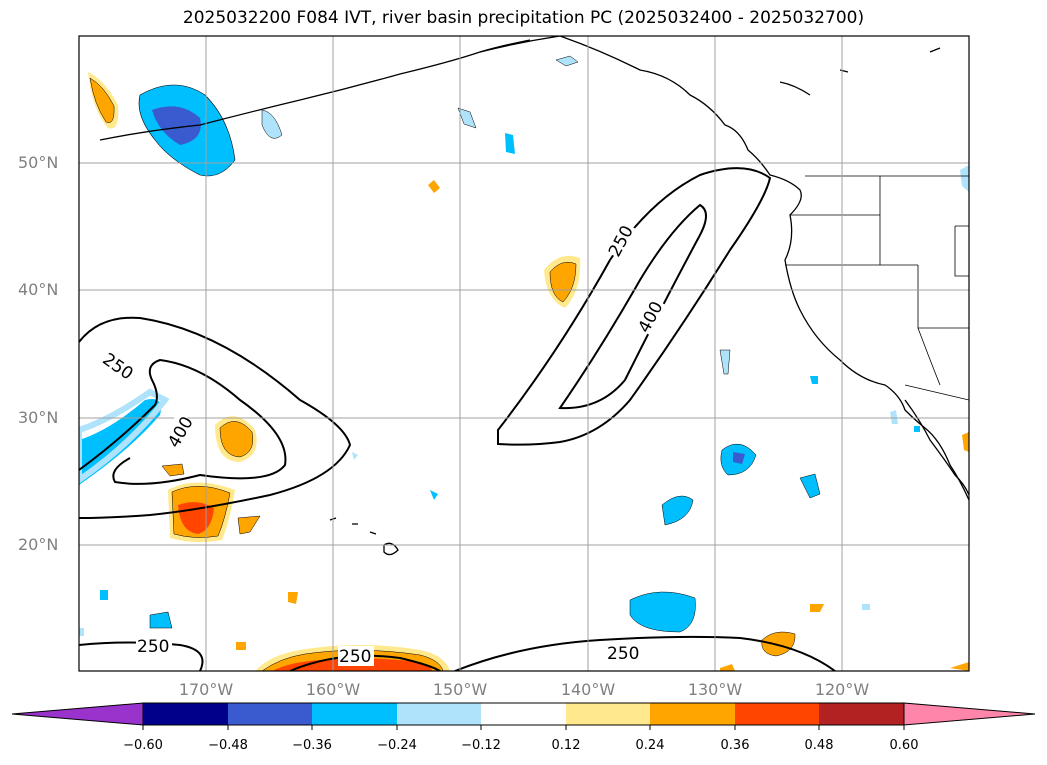  What do you see at coordinates (860, 71) in the screenshot?
I see `coastline-island` at bounding box center [860, 71].